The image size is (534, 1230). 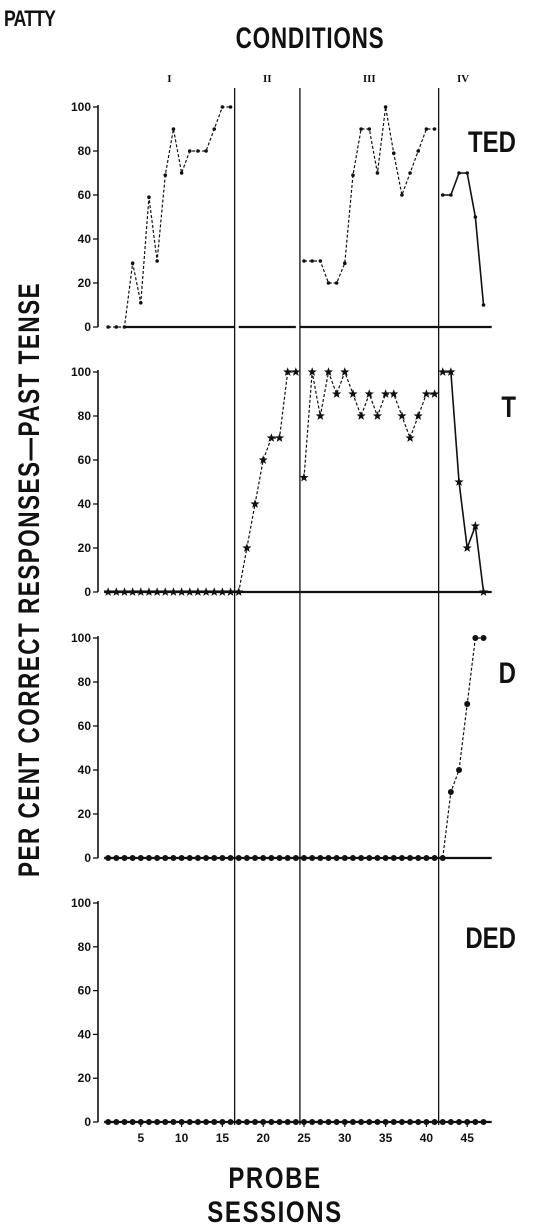 What do you see at coordinates (30, 18) in the screenshot?
I see `subject-label: PATTY` at bounding box center [30, 18].